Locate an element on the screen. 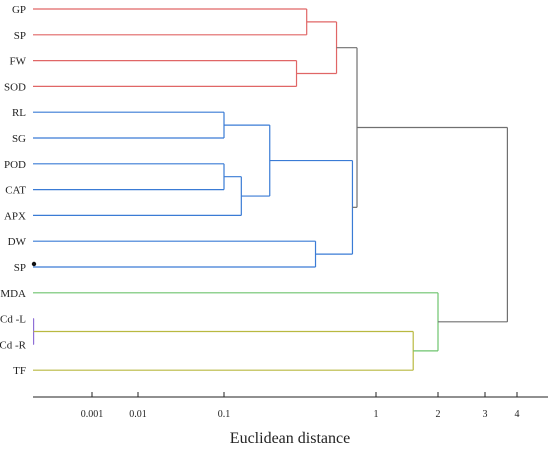 This screenshot has height=451, width=550. x-axis: 0.001 0.01 0.1 1 2 3 4 is located at coordinates (290, 406).